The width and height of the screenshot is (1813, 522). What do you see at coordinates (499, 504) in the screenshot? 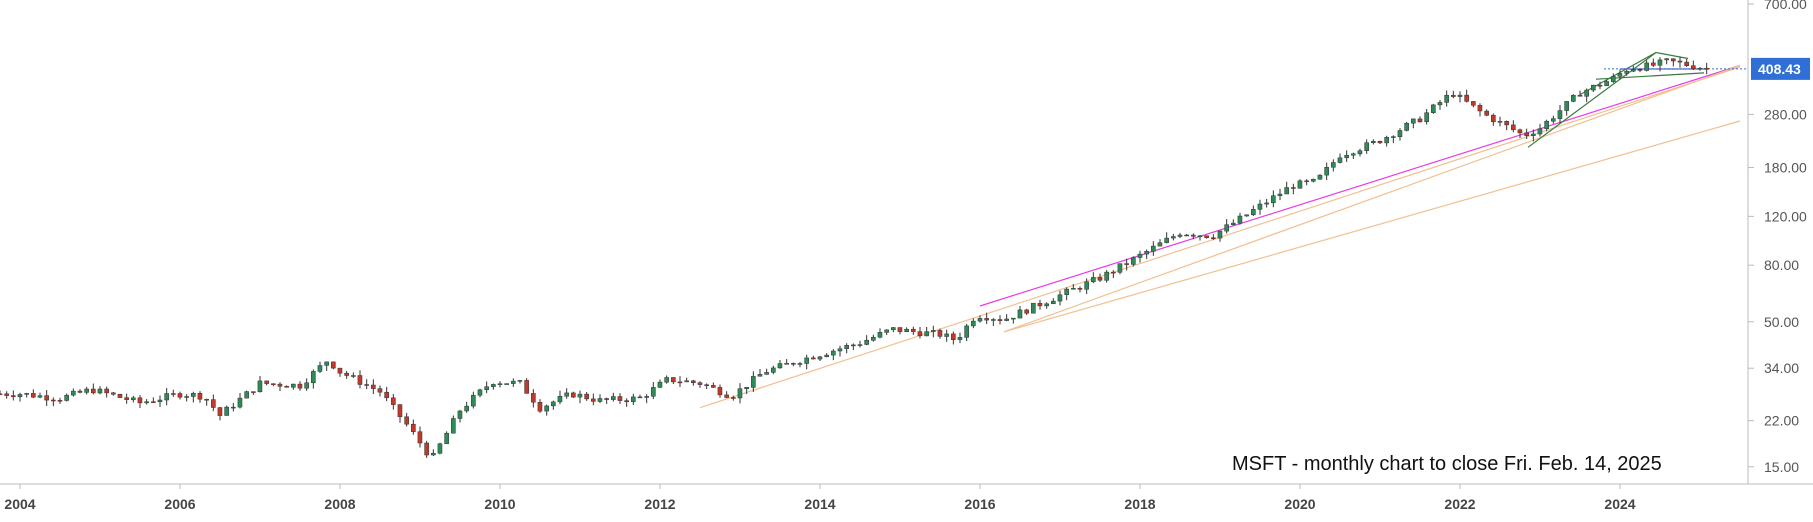
I see `x-tick-label: 2010` at bounding box center [499, 504].